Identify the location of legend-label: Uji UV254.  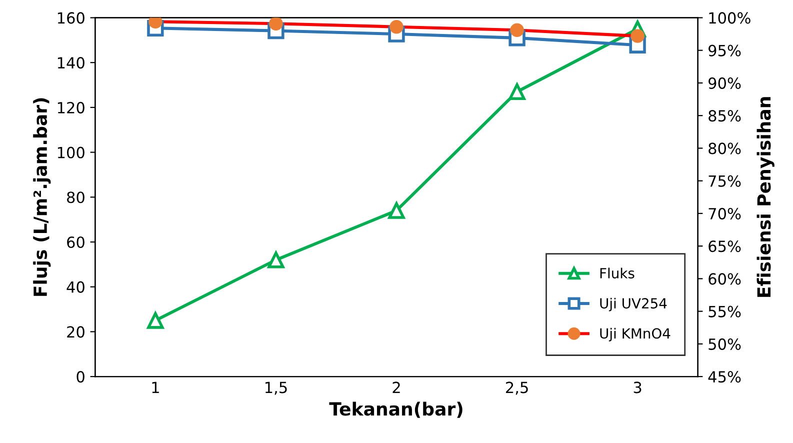
(633, 305).